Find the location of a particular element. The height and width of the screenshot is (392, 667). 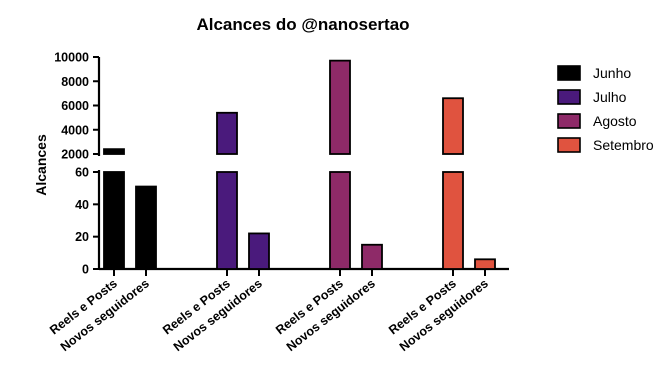

chart-title: Alcances do @nanosertao is located at coordinates (302, 24).